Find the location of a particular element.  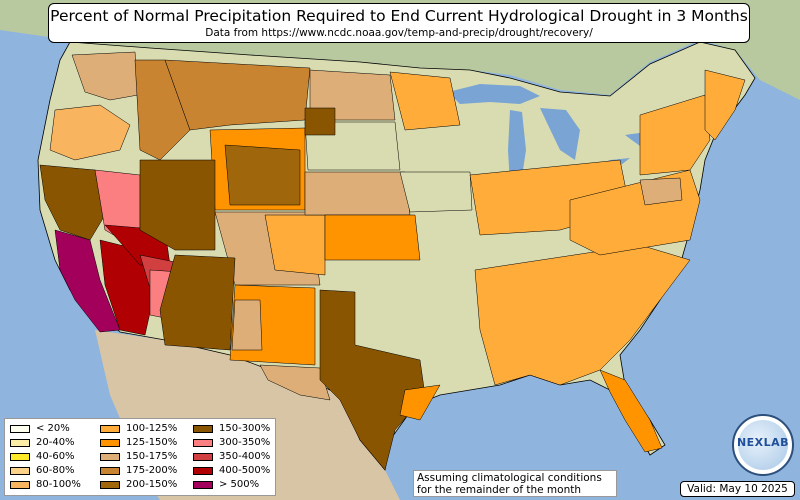

region-minnesota is located at coordinates (425, 101).